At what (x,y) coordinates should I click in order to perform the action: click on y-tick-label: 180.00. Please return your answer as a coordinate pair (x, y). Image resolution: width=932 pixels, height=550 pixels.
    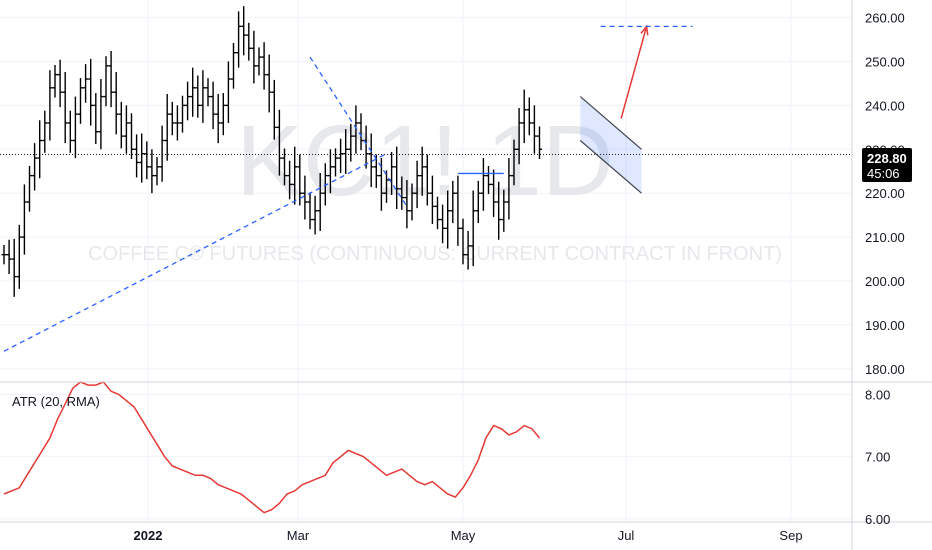
    Looking at the image, I should click on (885, 369).